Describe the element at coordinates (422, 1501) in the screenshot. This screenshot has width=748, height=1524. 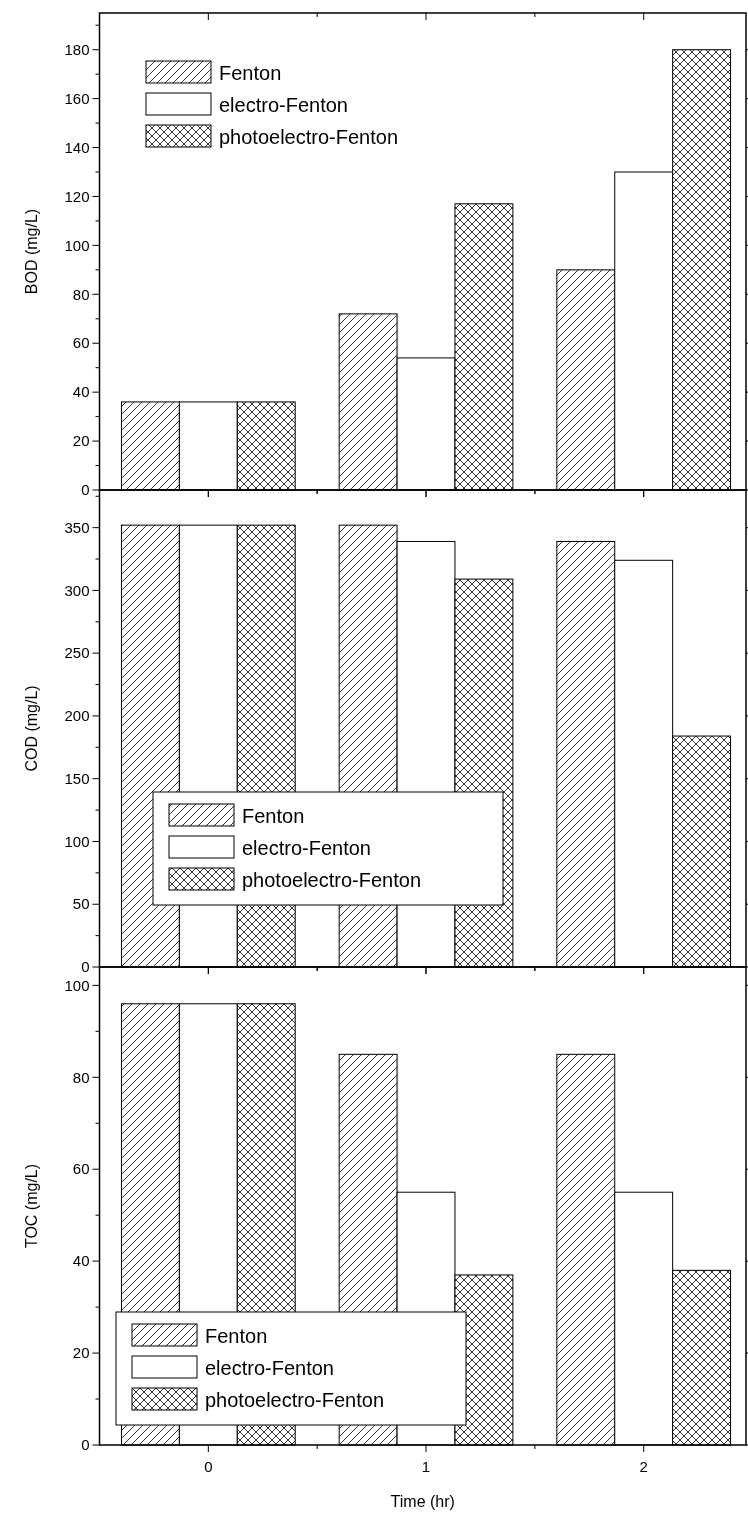
I see `x-axis-title: Time (hr)` at that location.